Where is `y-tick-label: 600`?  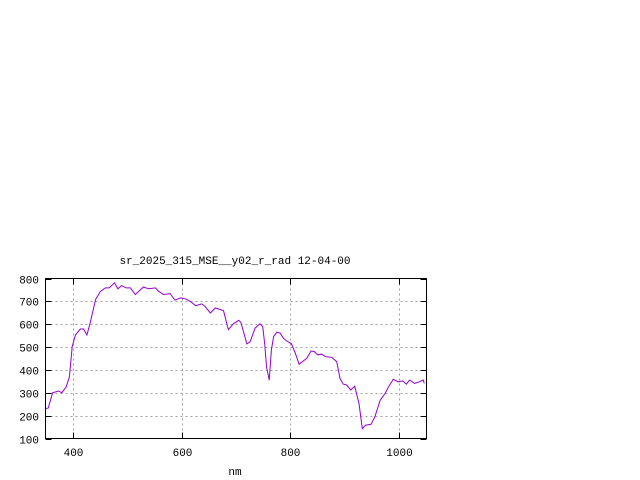
y-tick-label: 600 is located at coordinates (29, 327).